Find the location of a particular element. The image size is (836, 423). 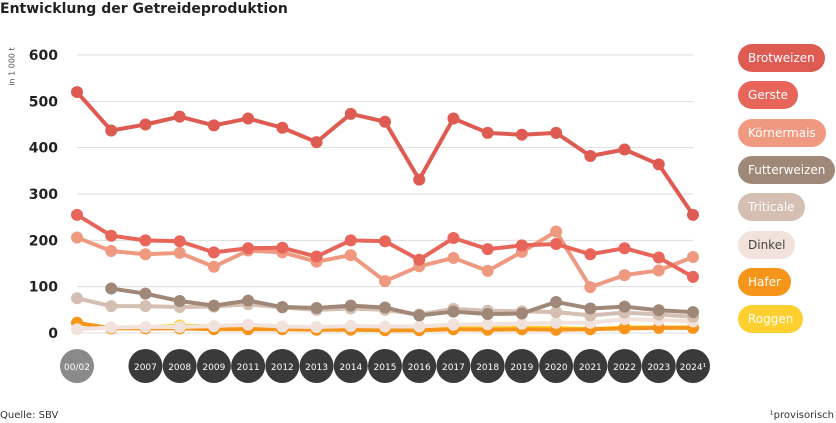

legend-item-gerste: Gerste is located at coordinates (768, 95).